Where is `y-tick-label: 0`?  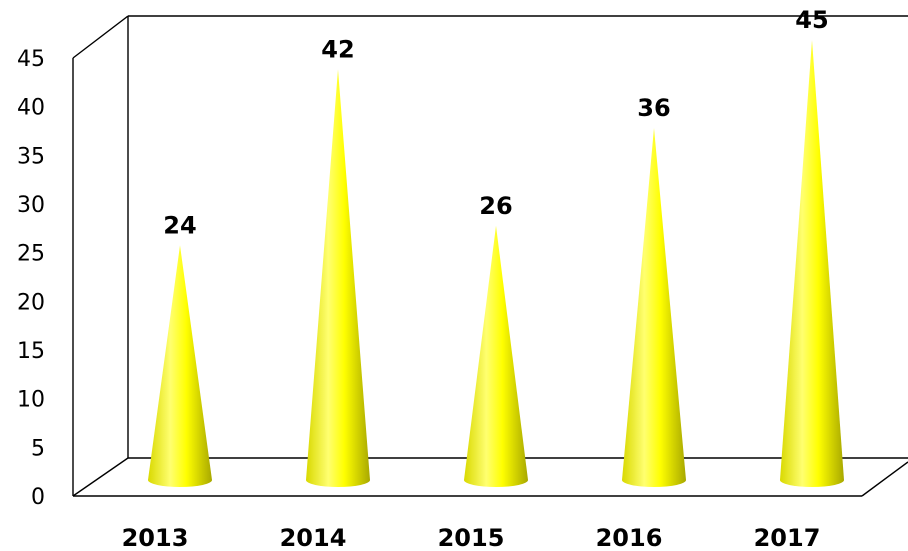 y-tick-label: 0 is located at coordinates (38, 497).